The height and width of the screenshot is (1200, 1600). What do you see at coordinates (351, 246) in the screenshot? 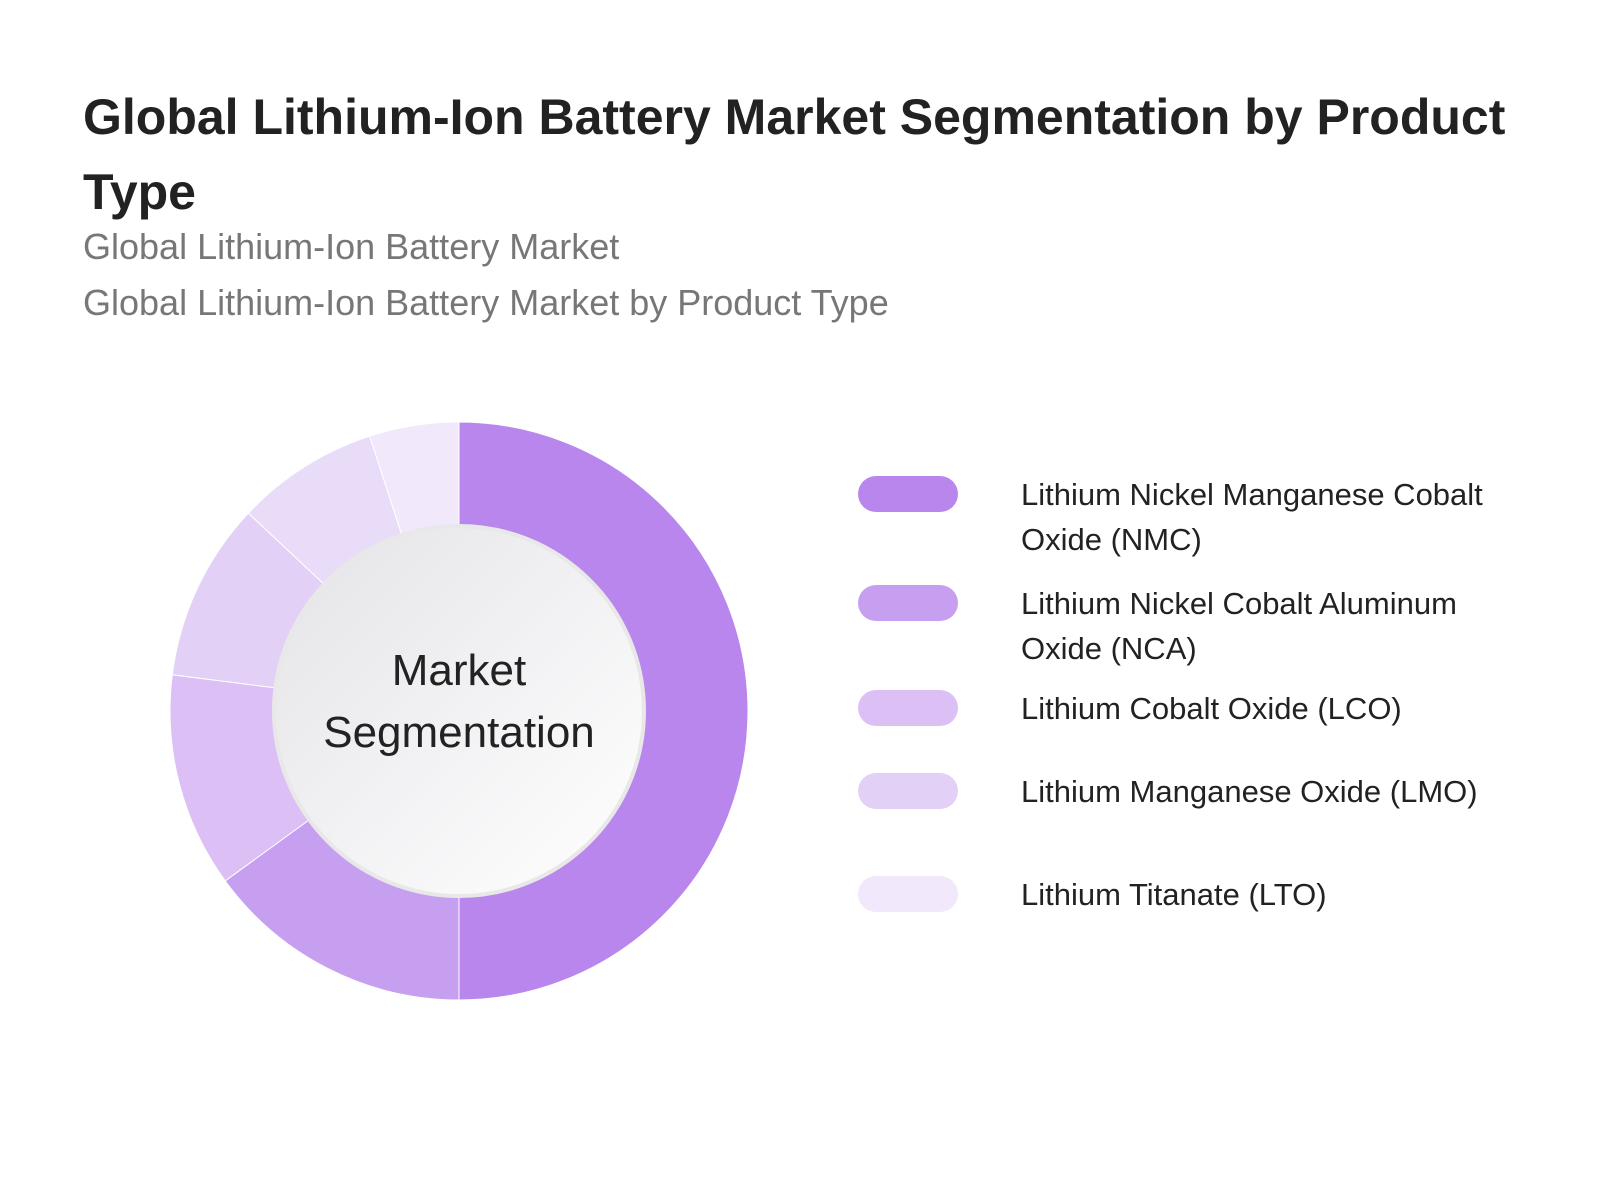
I see `subtitle: Global Lithium-Ion Battery Market` at bounding box center [351, 246].